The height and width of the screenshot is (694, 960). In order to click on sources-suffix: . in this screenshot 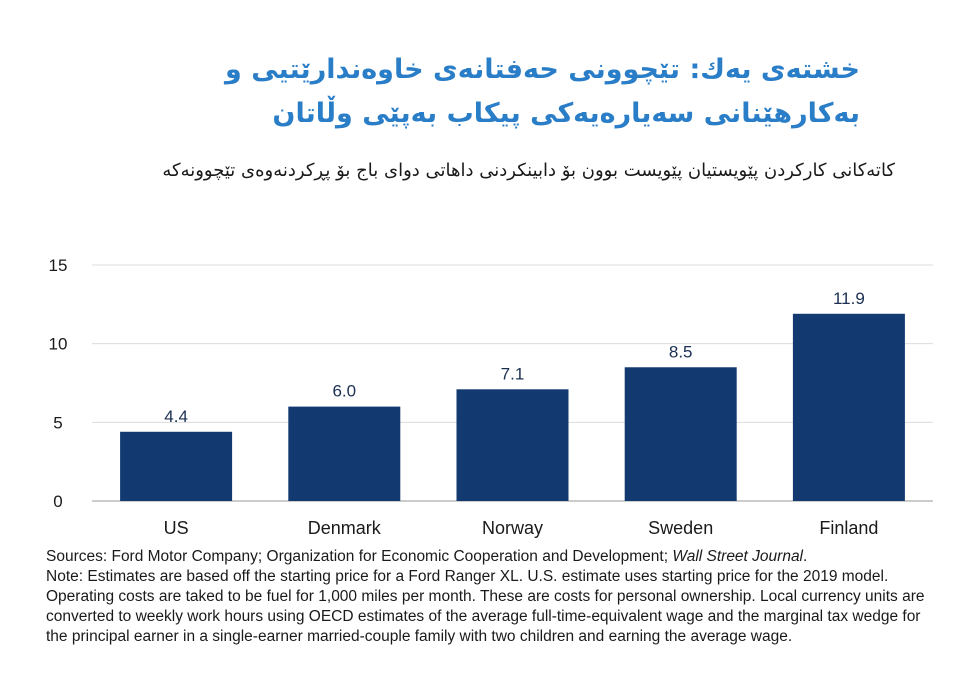, I will do `click(805, 556)`.